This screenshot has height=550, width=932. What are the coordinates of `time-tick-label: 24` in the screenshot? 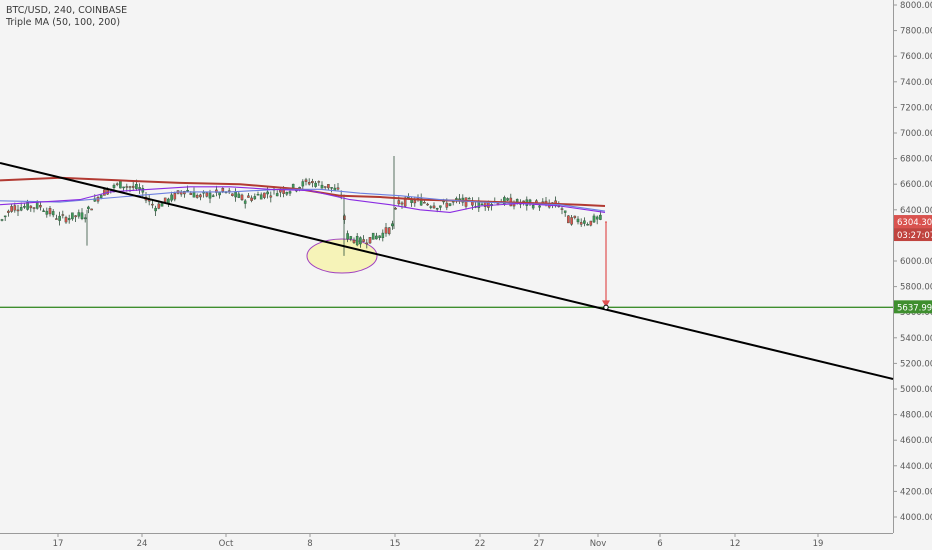 It's located at (142, 544).